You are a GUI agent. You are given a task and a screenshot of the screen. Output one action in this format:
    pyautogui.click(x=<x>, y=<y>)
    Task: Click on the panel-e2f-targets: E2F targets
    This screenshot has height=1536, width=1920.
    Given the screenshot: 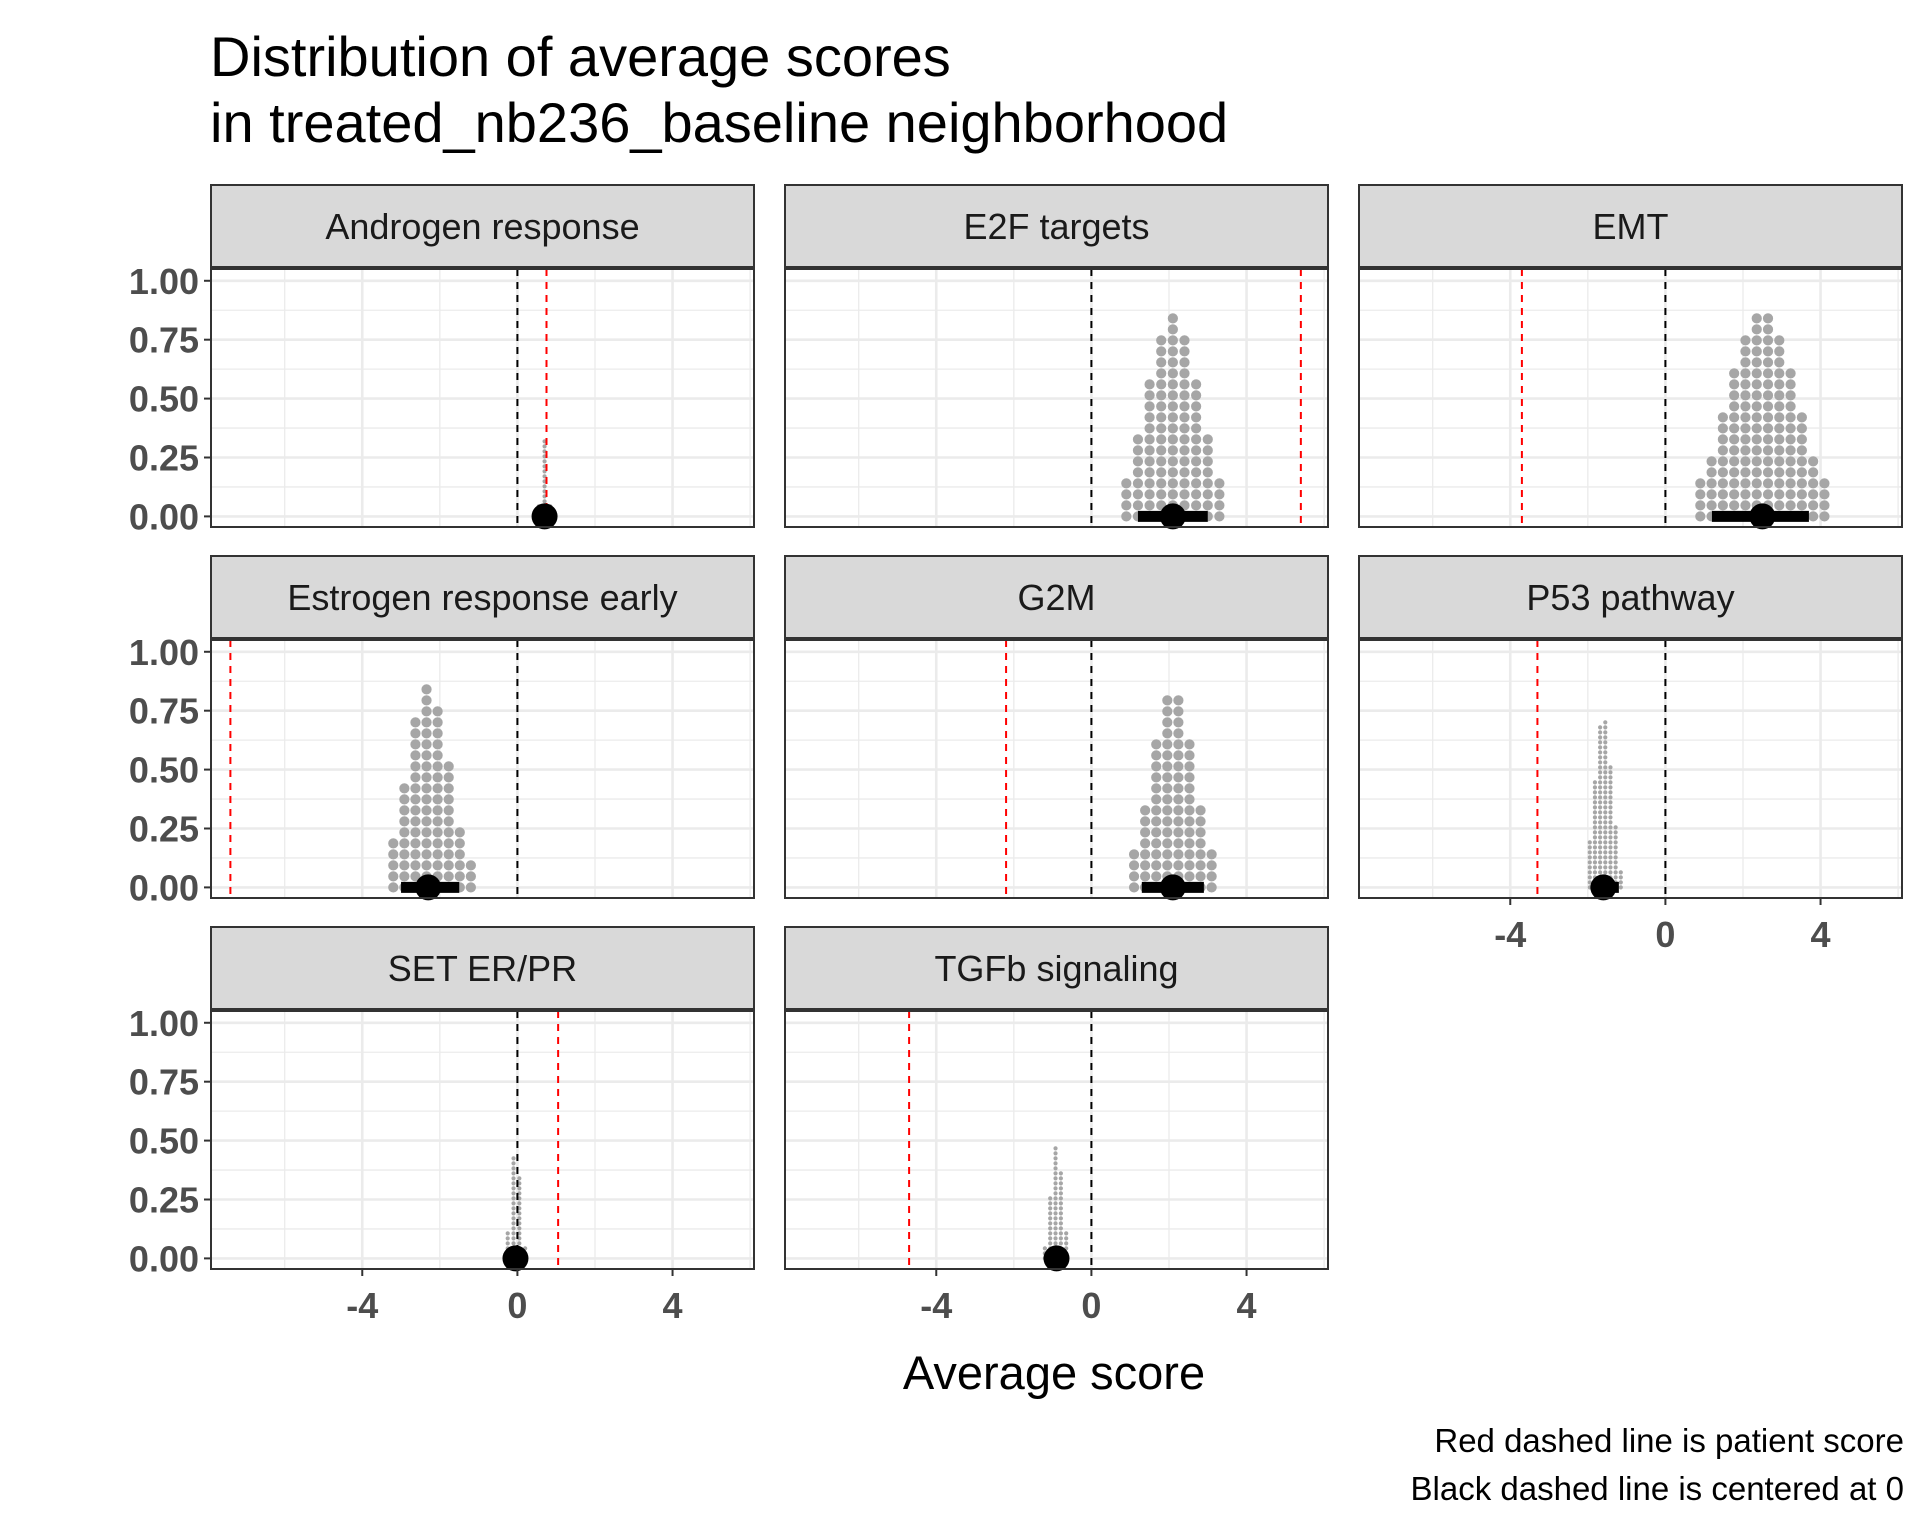 What is the action you would take?
    pyautogui.click(x=1056, y=357)
    